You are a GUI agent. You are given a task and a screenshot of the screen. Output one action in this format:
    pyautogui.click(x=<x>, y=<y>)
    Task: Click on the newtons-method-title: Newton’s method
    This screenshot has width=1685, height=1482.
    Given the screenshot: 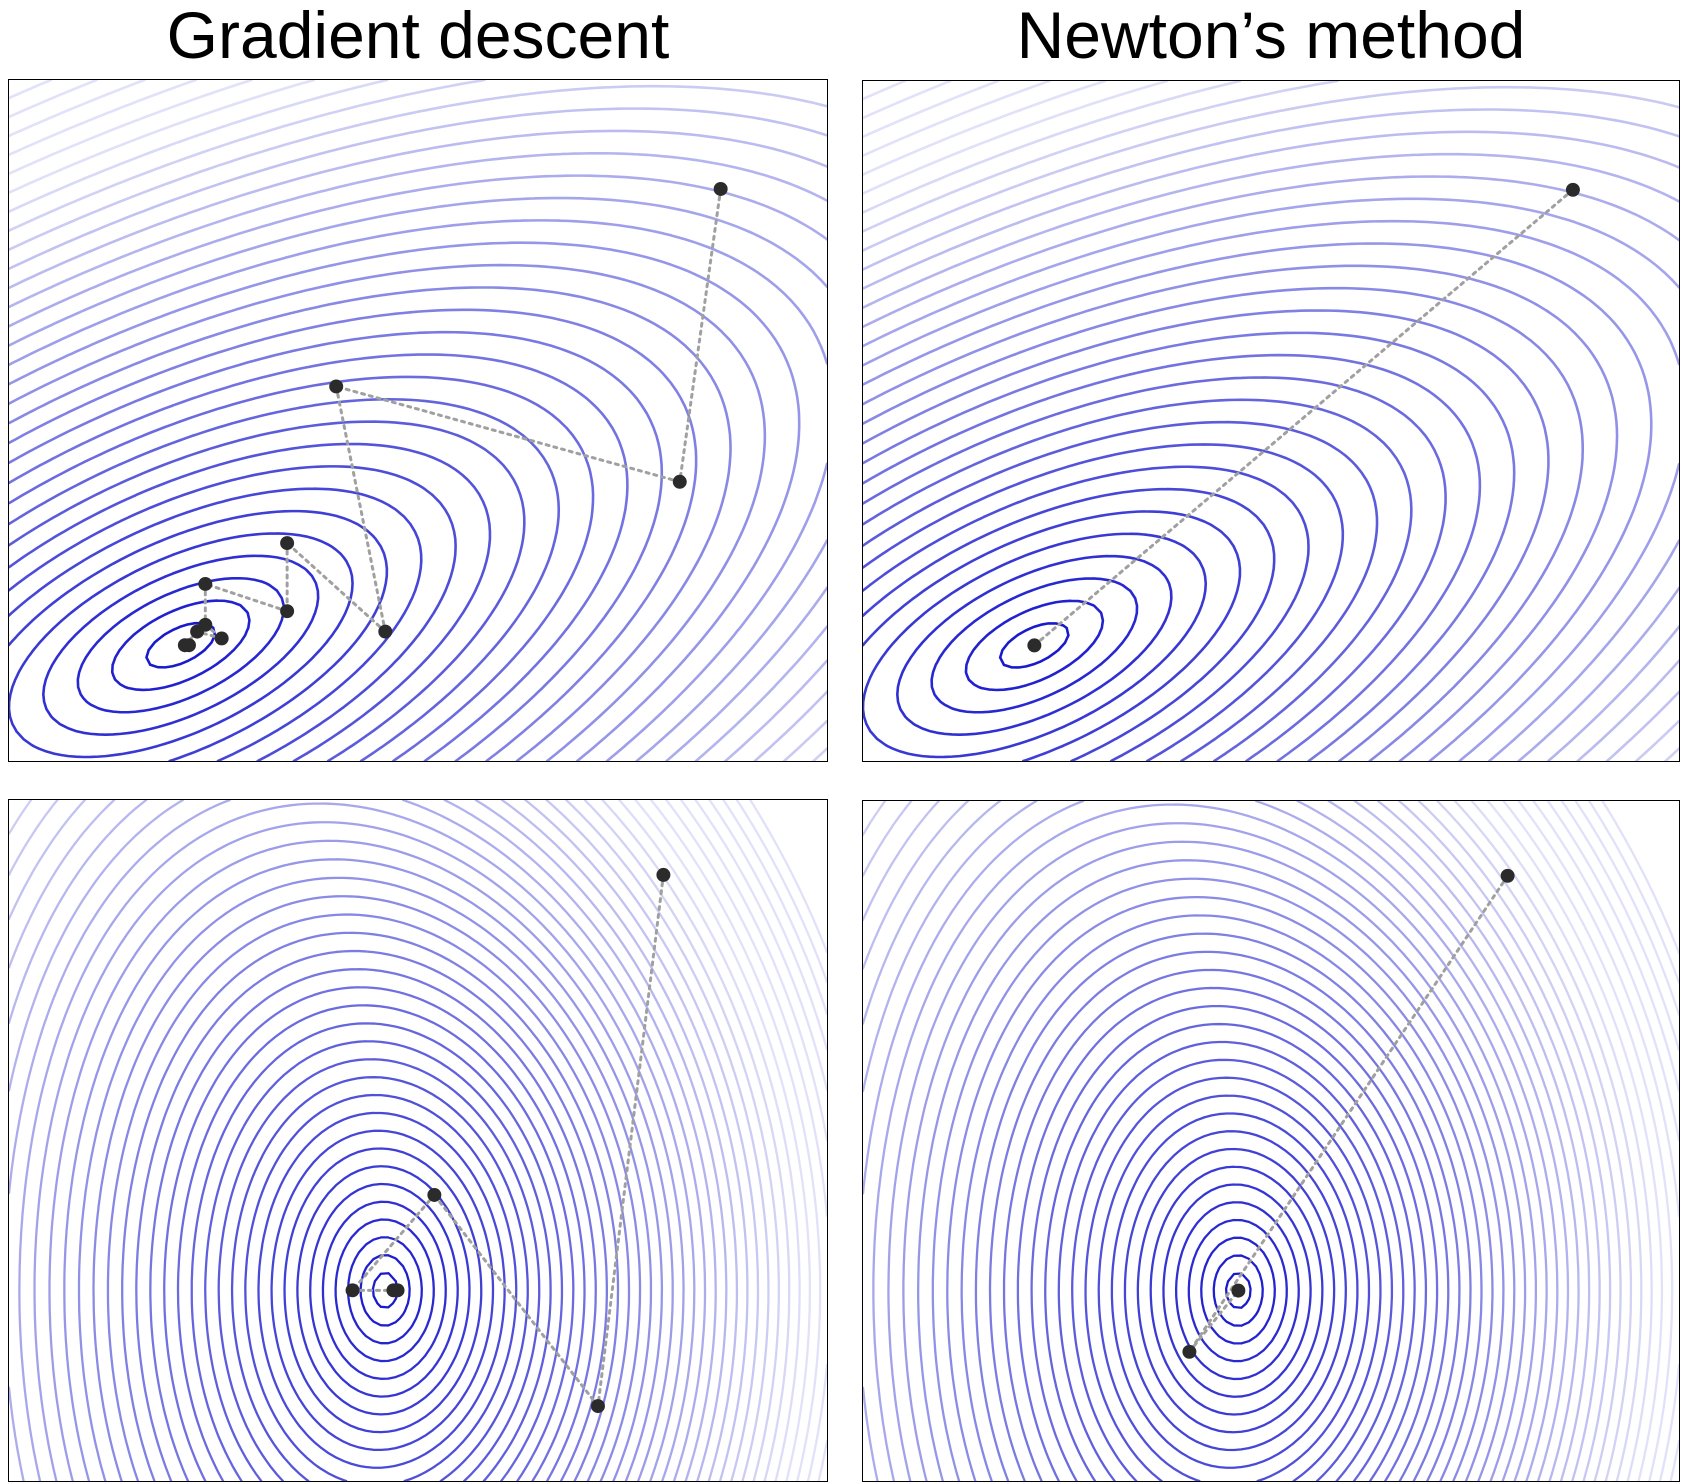 What is the action you would take?
    pyautogui.click(x=1271, y=36)
    